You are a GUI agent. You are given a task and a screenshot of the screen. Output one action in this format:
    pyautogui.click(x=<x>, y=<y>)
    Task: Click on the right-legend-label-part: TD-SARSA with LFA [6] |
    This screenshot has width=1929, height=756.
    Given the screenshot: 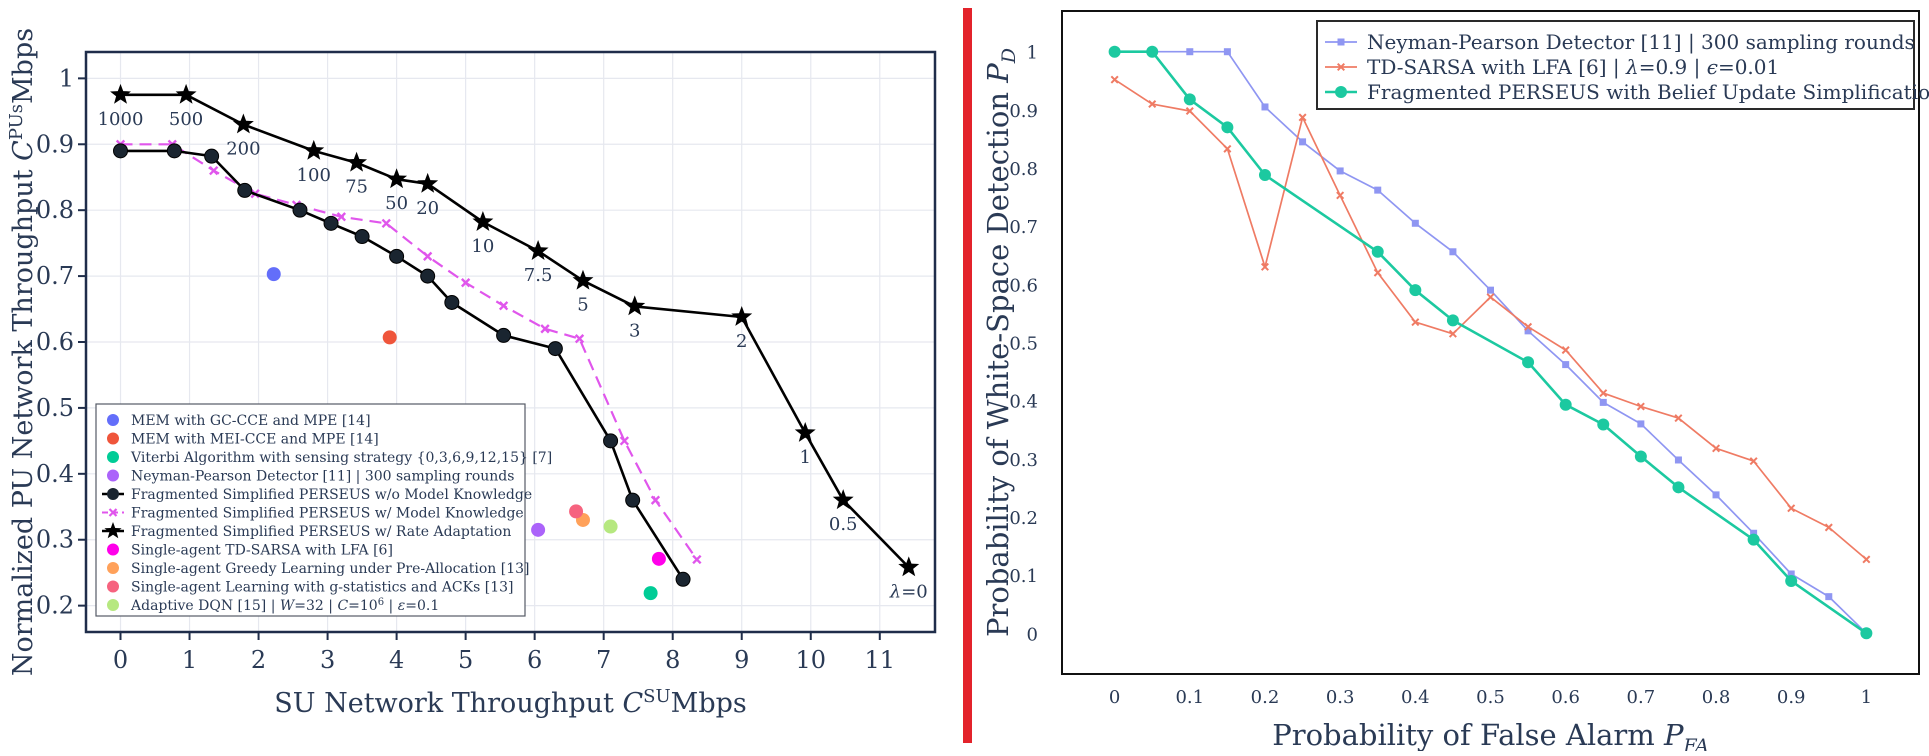 What is the action you would take?
    pyautogui.click(x=1496, y=67)
    